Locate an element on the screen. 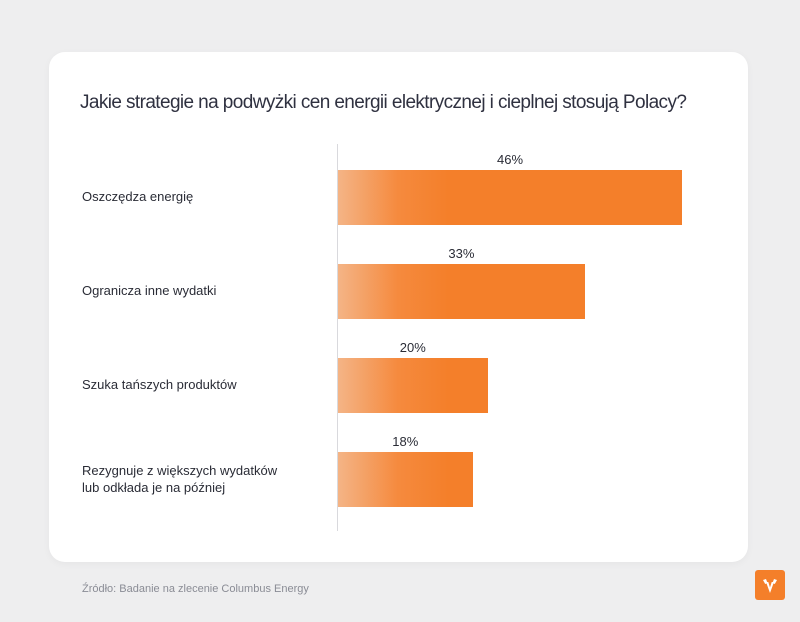  bar-value-label: 20% is located at coordinates (412, 347).